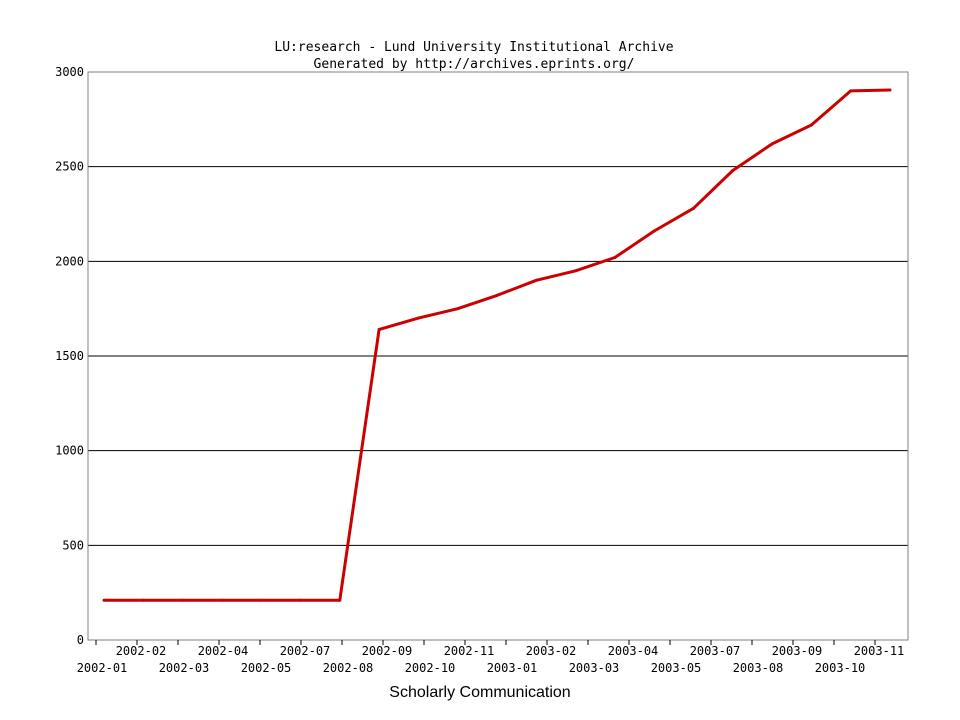 This screenshot has height=720, width=960. Describe the element at coordinates (879, 651) in the screenshot. I see `x-tick-label: 2003-11` at that location.